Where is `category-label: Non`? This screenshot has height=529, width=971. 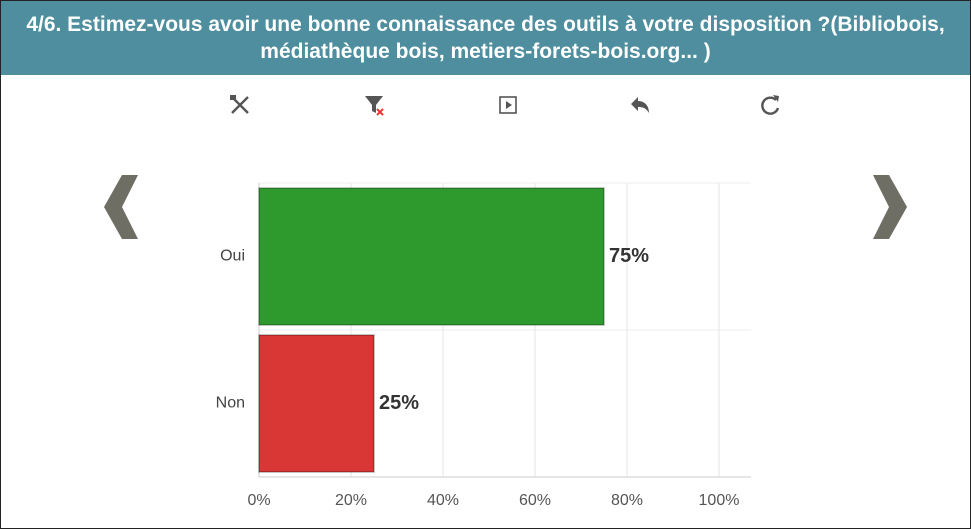 category-label: Non is located at coordinates (230, 403).